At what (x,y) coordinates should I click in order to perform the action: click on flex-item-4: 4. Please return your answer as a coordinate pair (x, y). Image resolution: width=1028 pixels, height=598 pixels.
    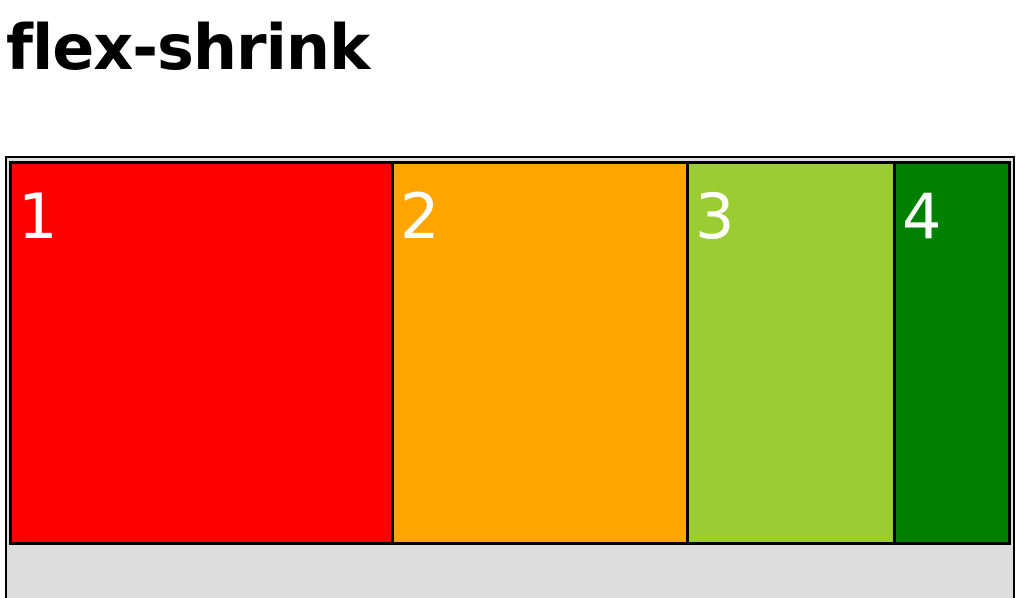
    Looking at the image, I should click on (952, 353).